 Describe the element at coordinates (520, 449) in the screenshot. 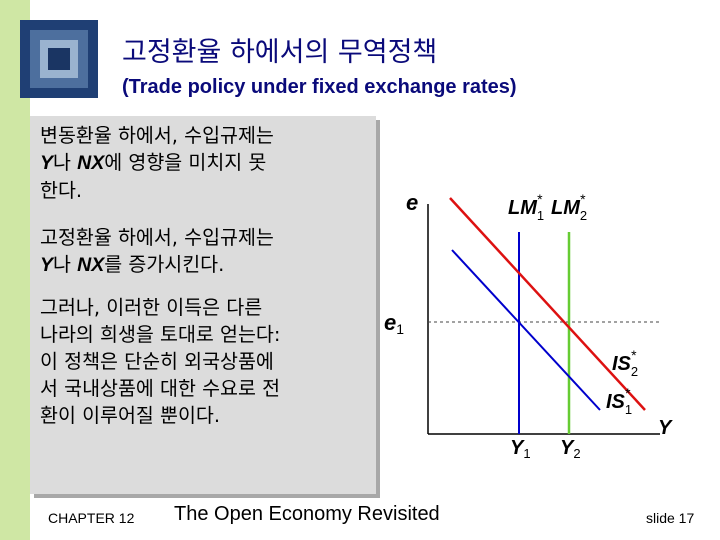

I see `y1-label: Y1` at that location.